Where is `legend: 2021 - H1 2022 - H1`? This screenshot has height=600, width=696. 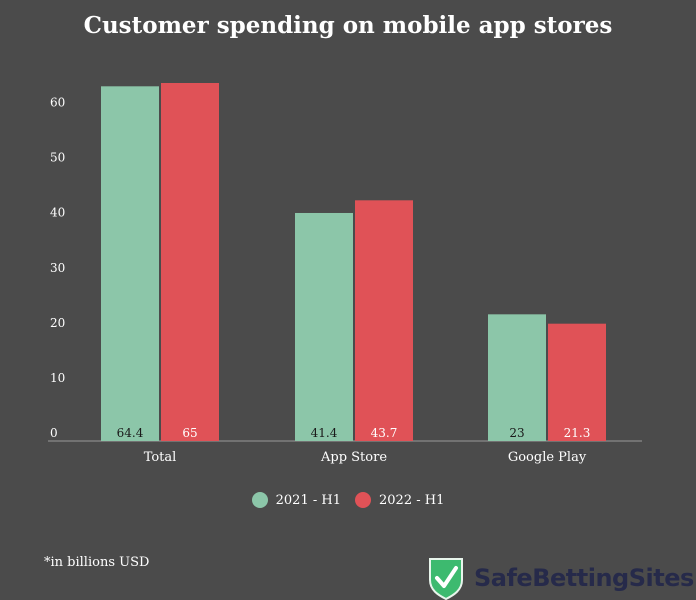 legend: 2021 - H1 2022 - H1 is located at coordinates (348, 500).